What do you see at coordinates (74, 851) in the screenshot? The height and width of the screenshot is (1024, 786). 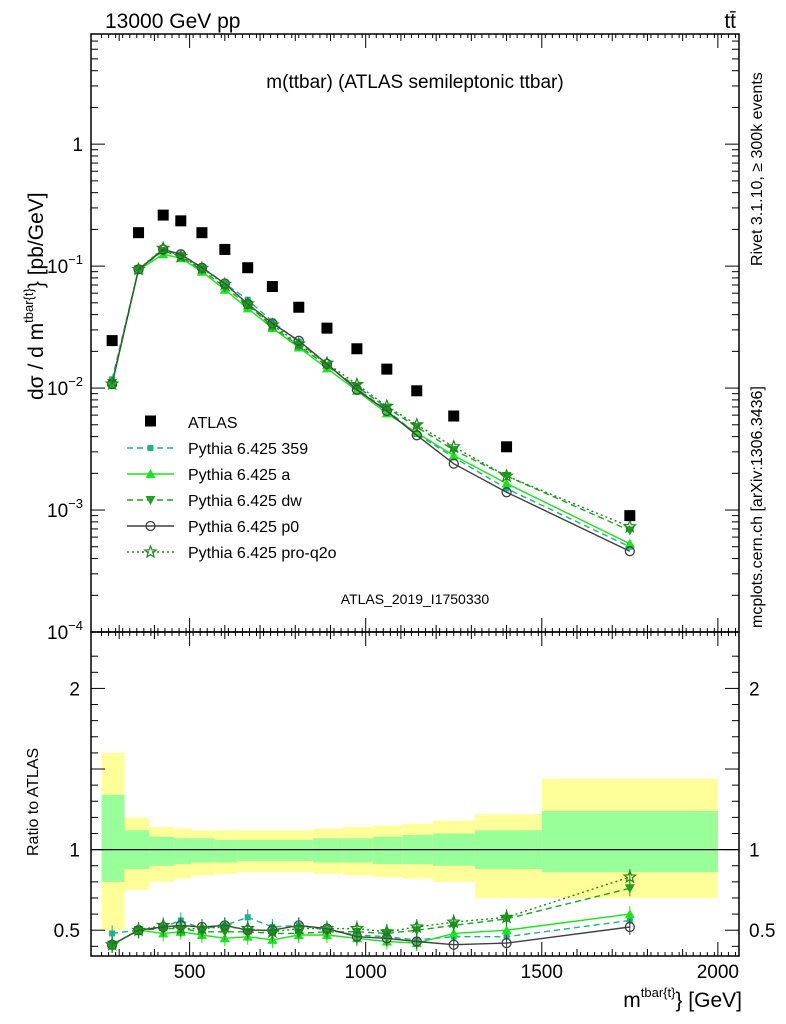 I see `ratio-y-tick-label: 1` at bounding box center [74, 851].